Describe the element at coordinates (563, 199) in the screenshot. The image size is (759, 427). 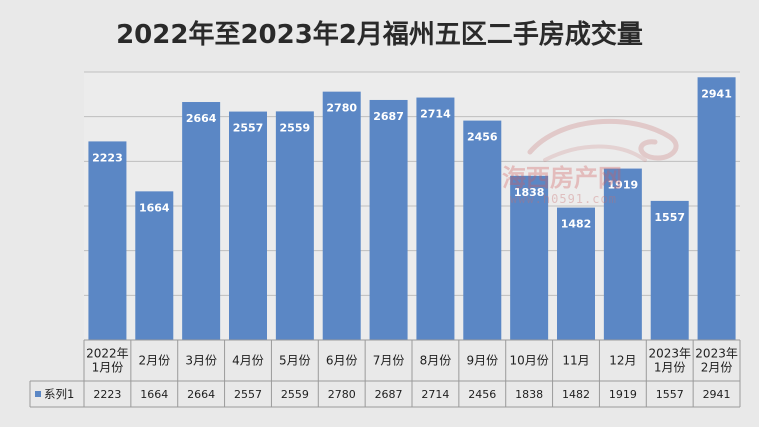
I see `watermark-url: www.h0591.com` at that location.